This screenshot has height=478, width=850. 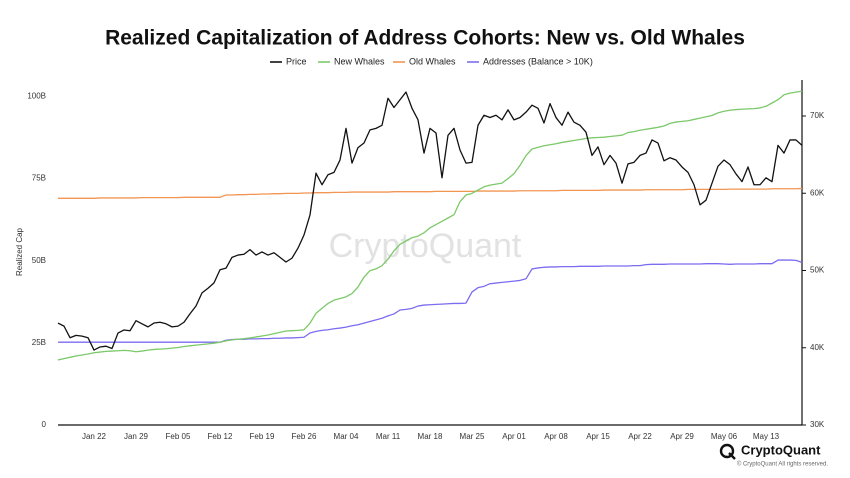 What do you see at coordinates (262, 436) in the screenshot?
I see `x-tick-label: Feb 19` at bounding box center [262, 436].